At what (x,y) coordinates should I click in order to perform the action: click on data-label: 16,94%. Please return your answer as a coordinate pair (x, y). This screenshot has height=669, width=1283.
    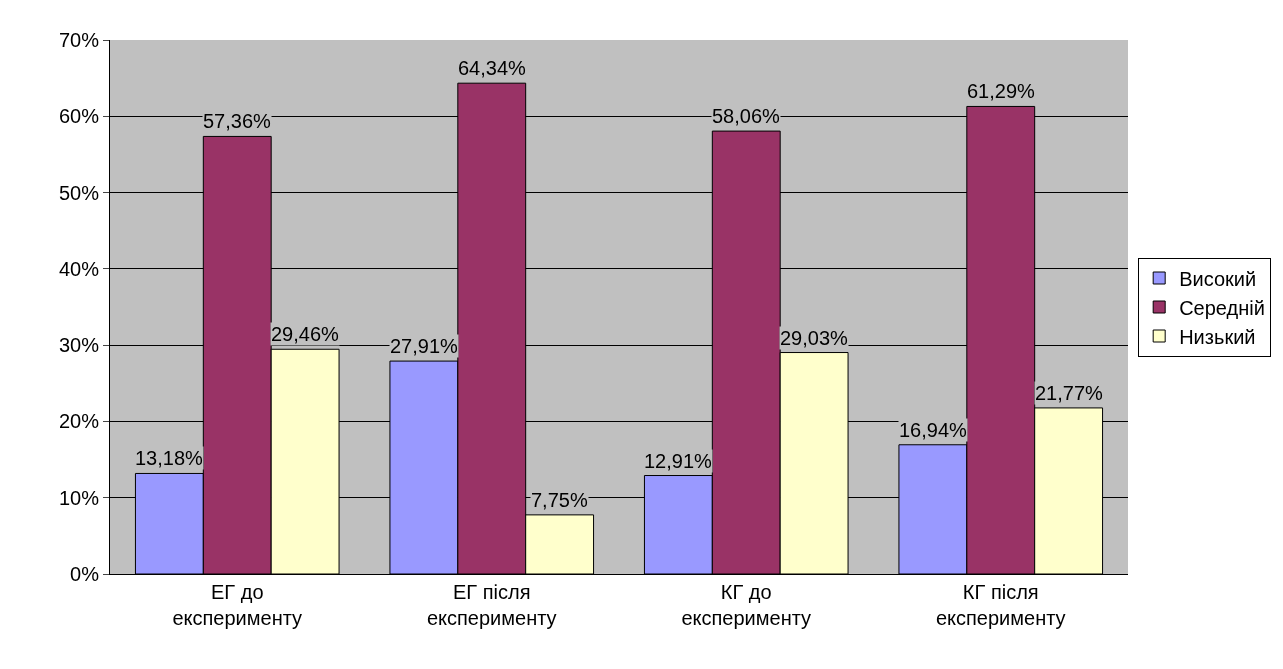
    Looking at the image, I should click on (933, 430).